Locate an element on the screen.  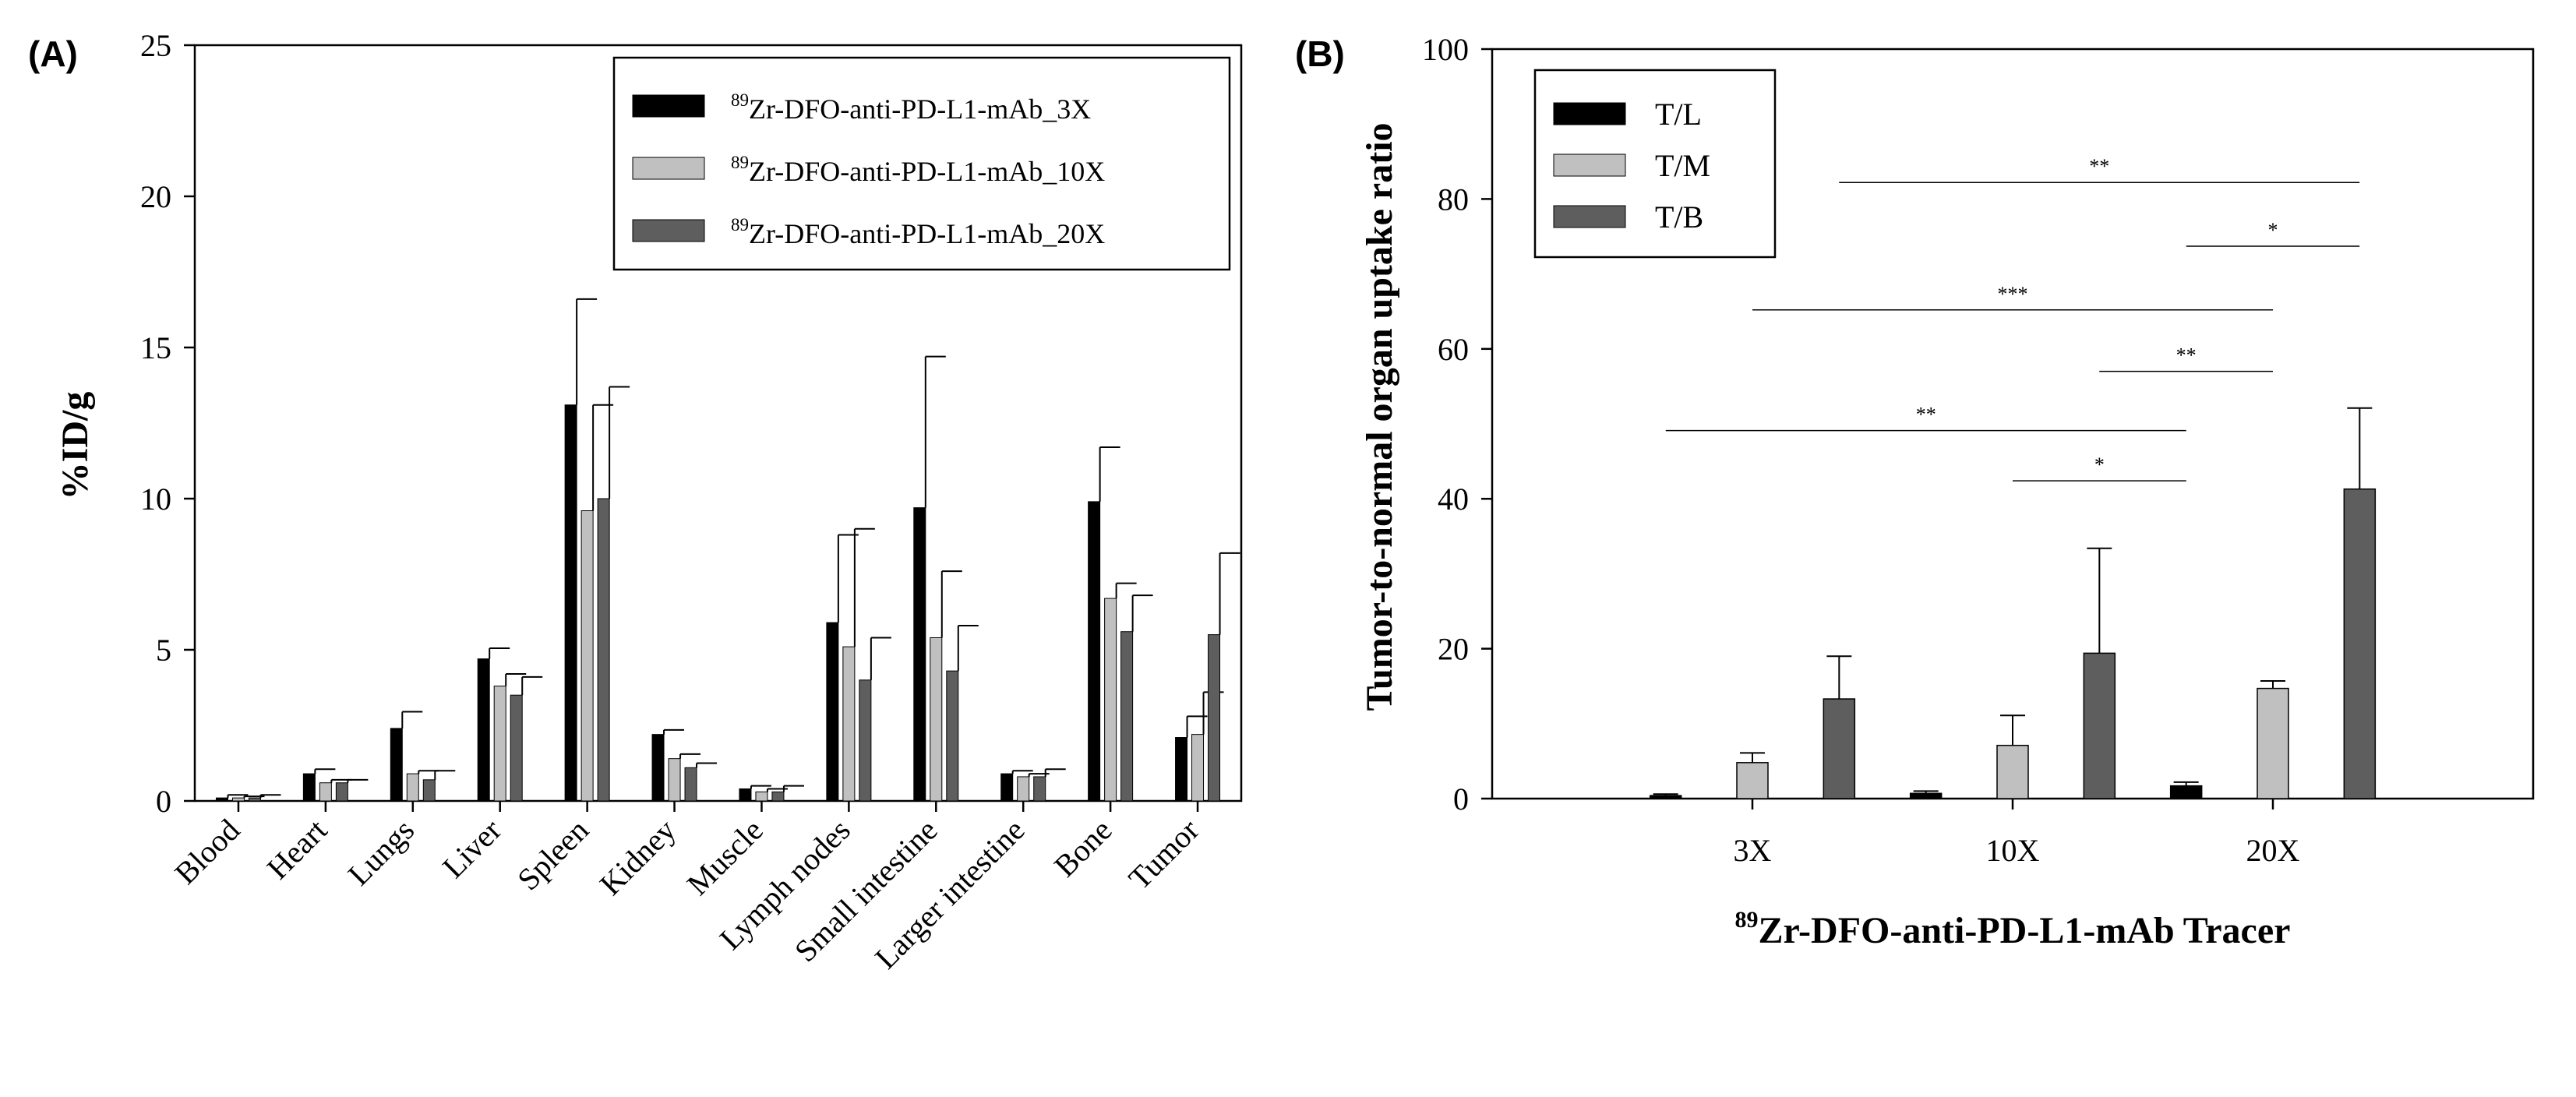
panel-b-x-axis-title-text: Zr-DFO-anti-PD-L1-mAb Tracer is located at coordinates (2025, 930).